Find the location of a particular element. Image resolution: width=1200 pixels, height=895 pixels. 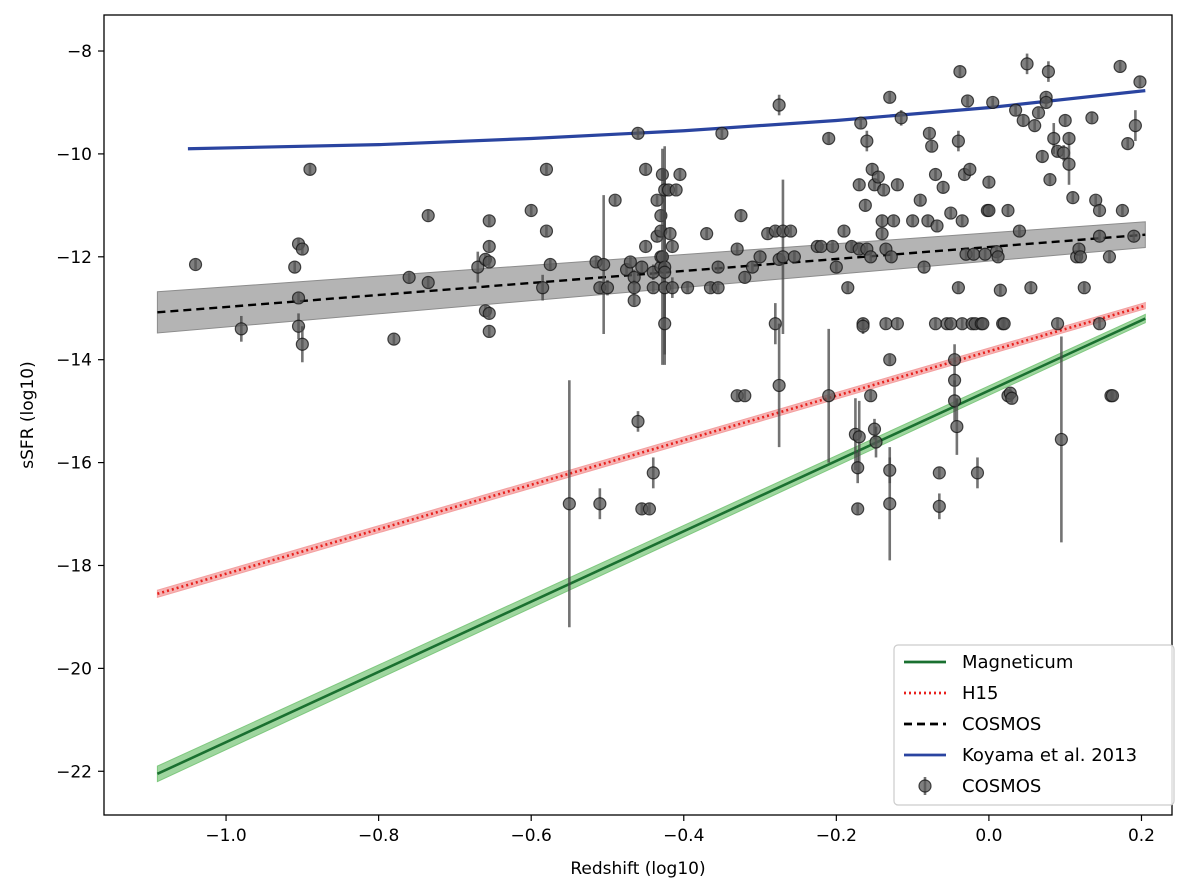

x-tick-label: −0.4 is located at coordinates (683, 836).